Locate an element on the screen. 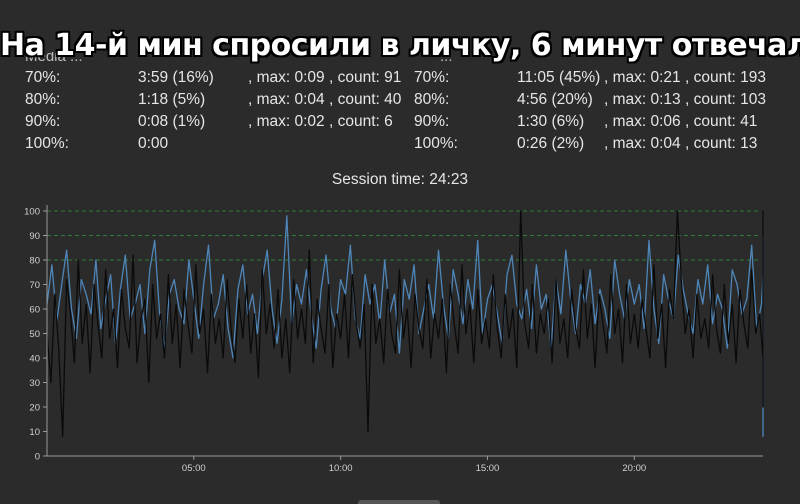 The width and height of the screenshot is (800, 504). y-tick-label: 50 is located at coordinates (34, 334).